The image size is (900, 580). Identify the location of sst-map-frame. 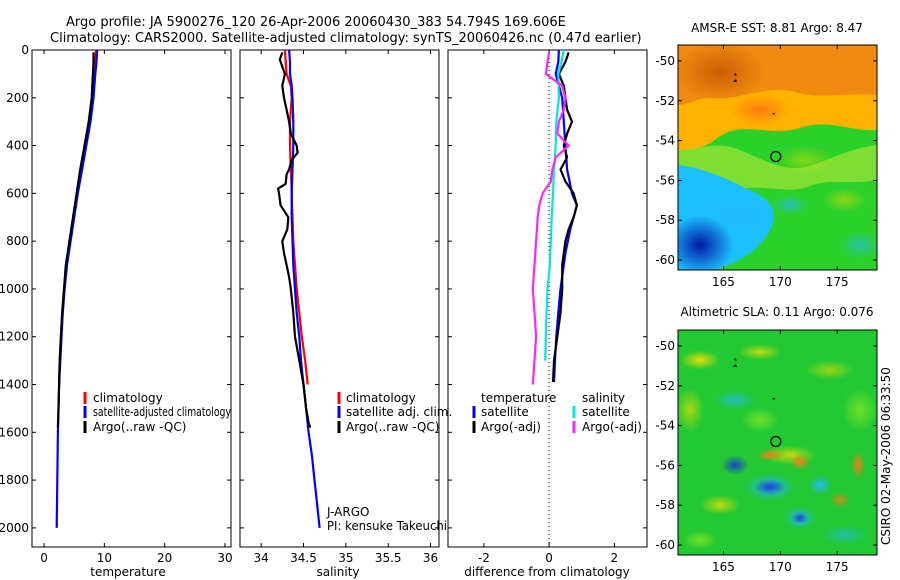
(777, 157).